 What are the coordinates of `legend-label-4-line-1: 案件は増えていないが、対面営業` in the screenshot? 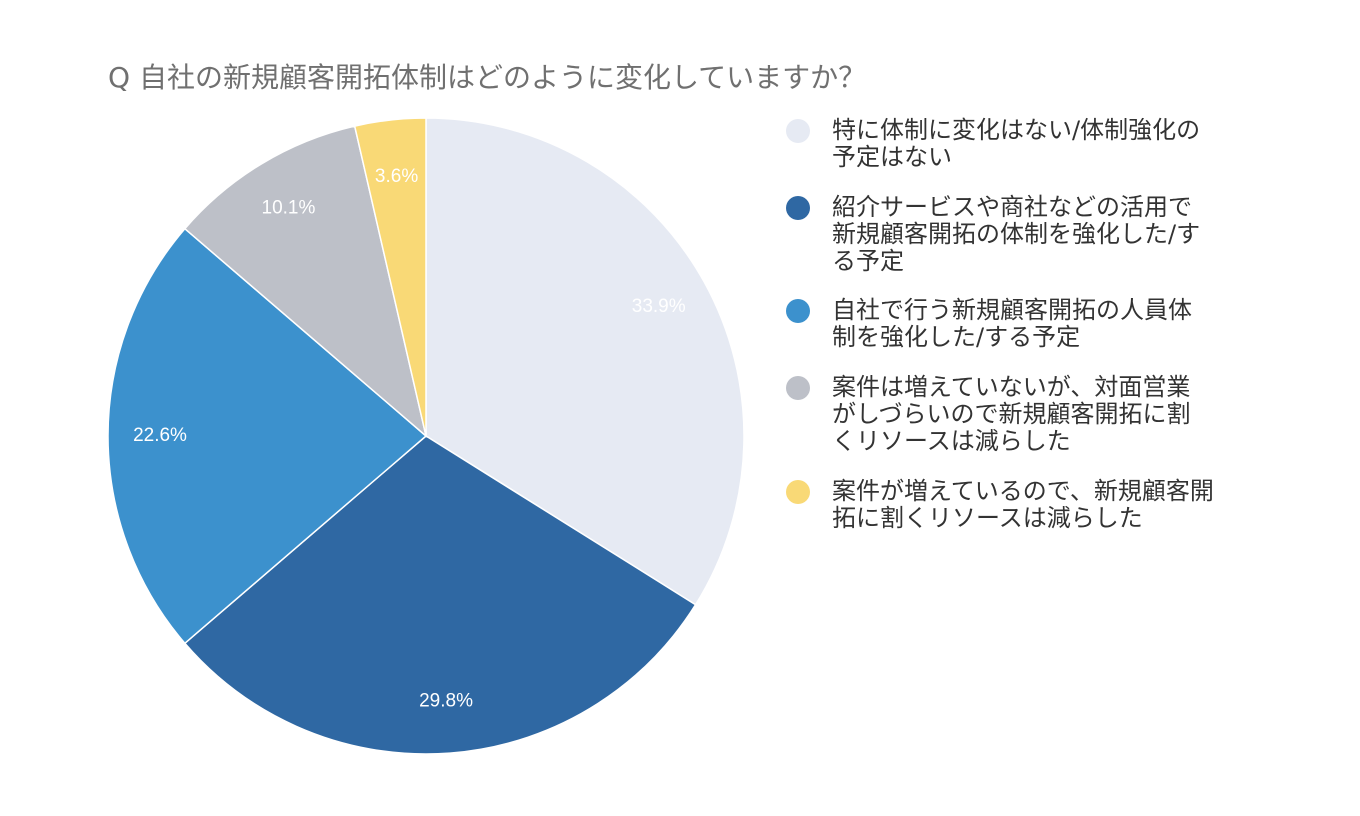 It's located at (1011, 387).